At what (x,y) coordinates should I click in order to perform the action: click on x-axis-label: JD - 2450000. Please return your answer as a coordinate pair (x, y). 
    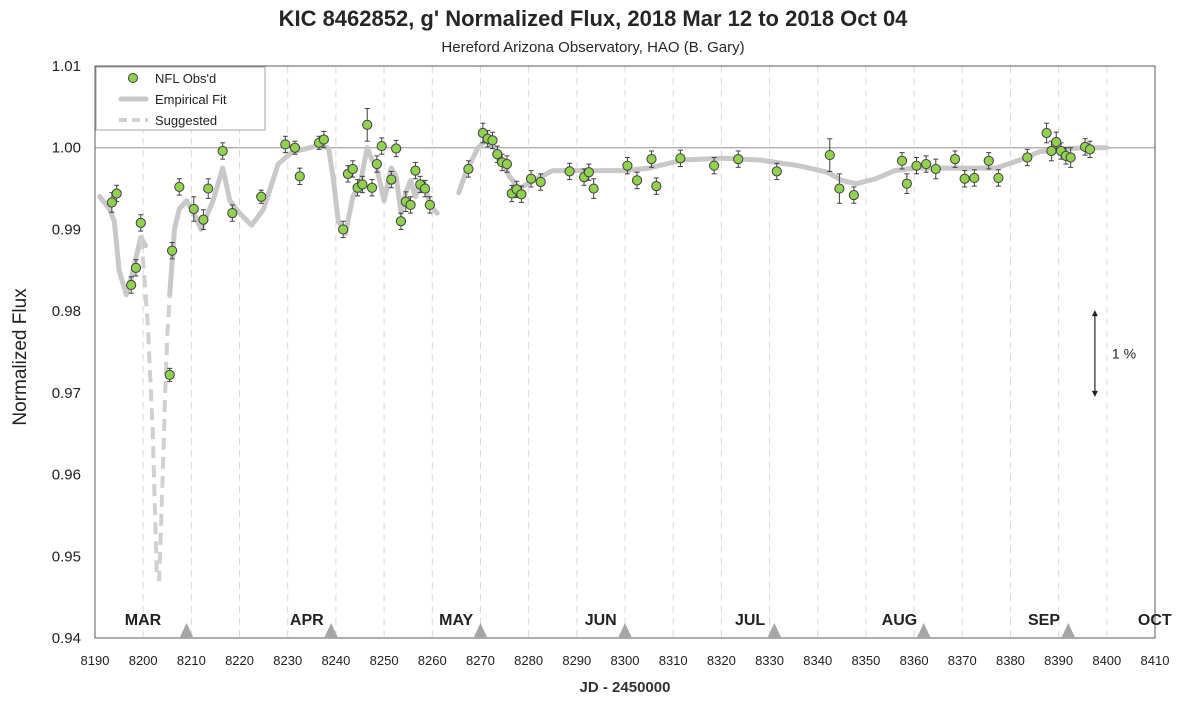
    Looking at the image, I should click on (625, 687).